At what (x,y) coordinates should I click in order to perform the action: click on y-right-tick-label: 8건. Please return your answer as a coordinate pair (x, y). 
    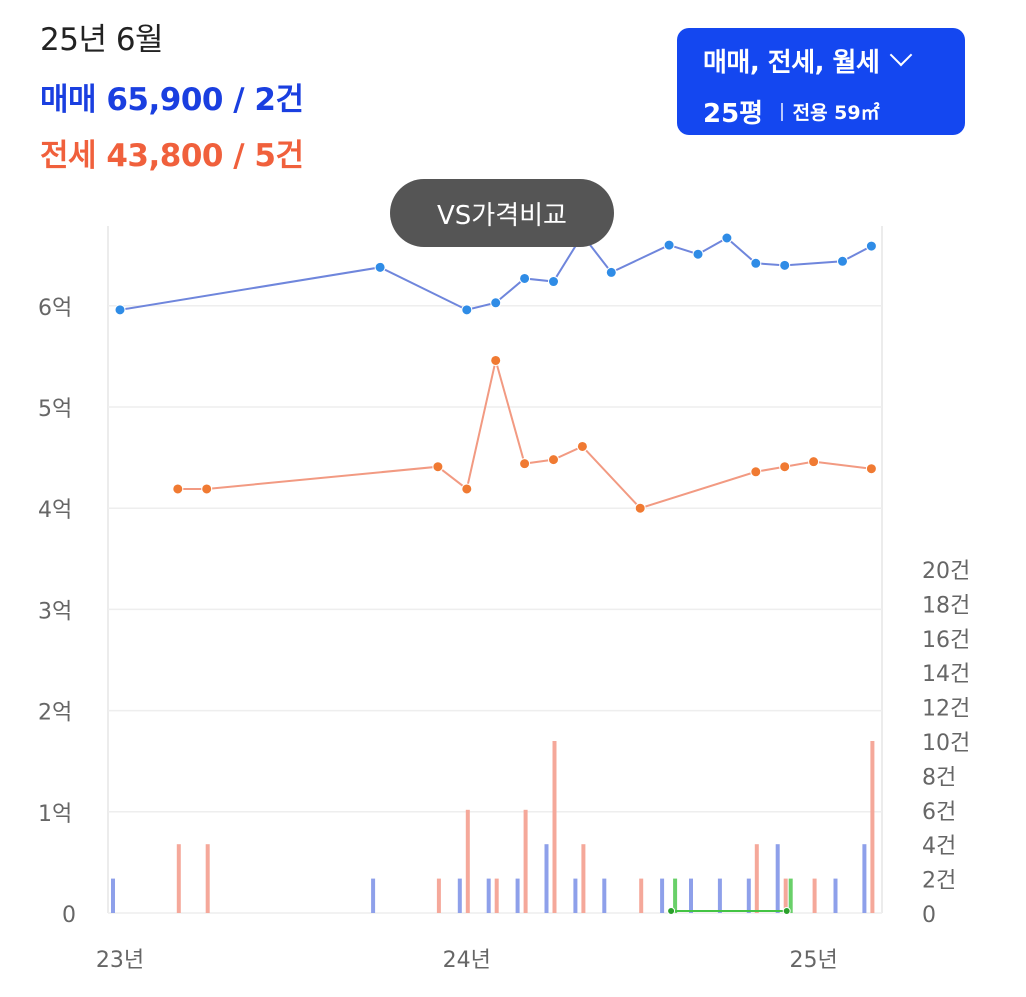
    Looking at the image, I should click on (939, 777).